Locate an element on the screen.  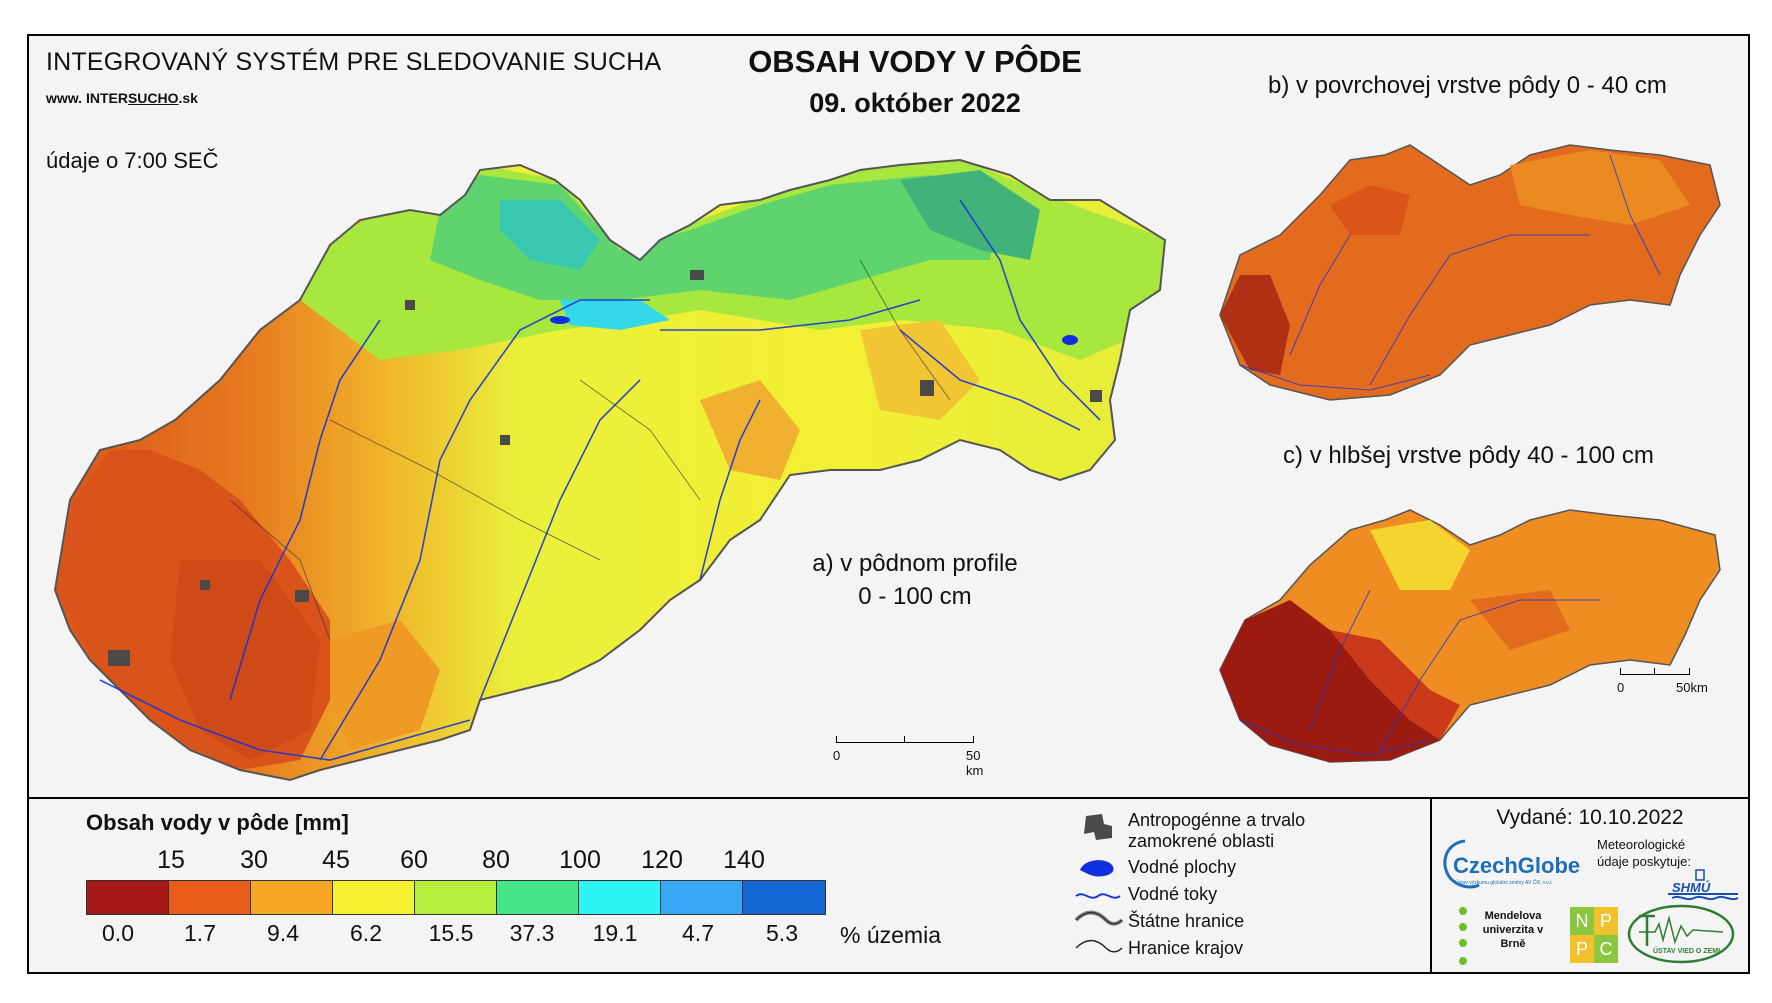
nppc-letter-n: N is located at coordinates (1582, 921).